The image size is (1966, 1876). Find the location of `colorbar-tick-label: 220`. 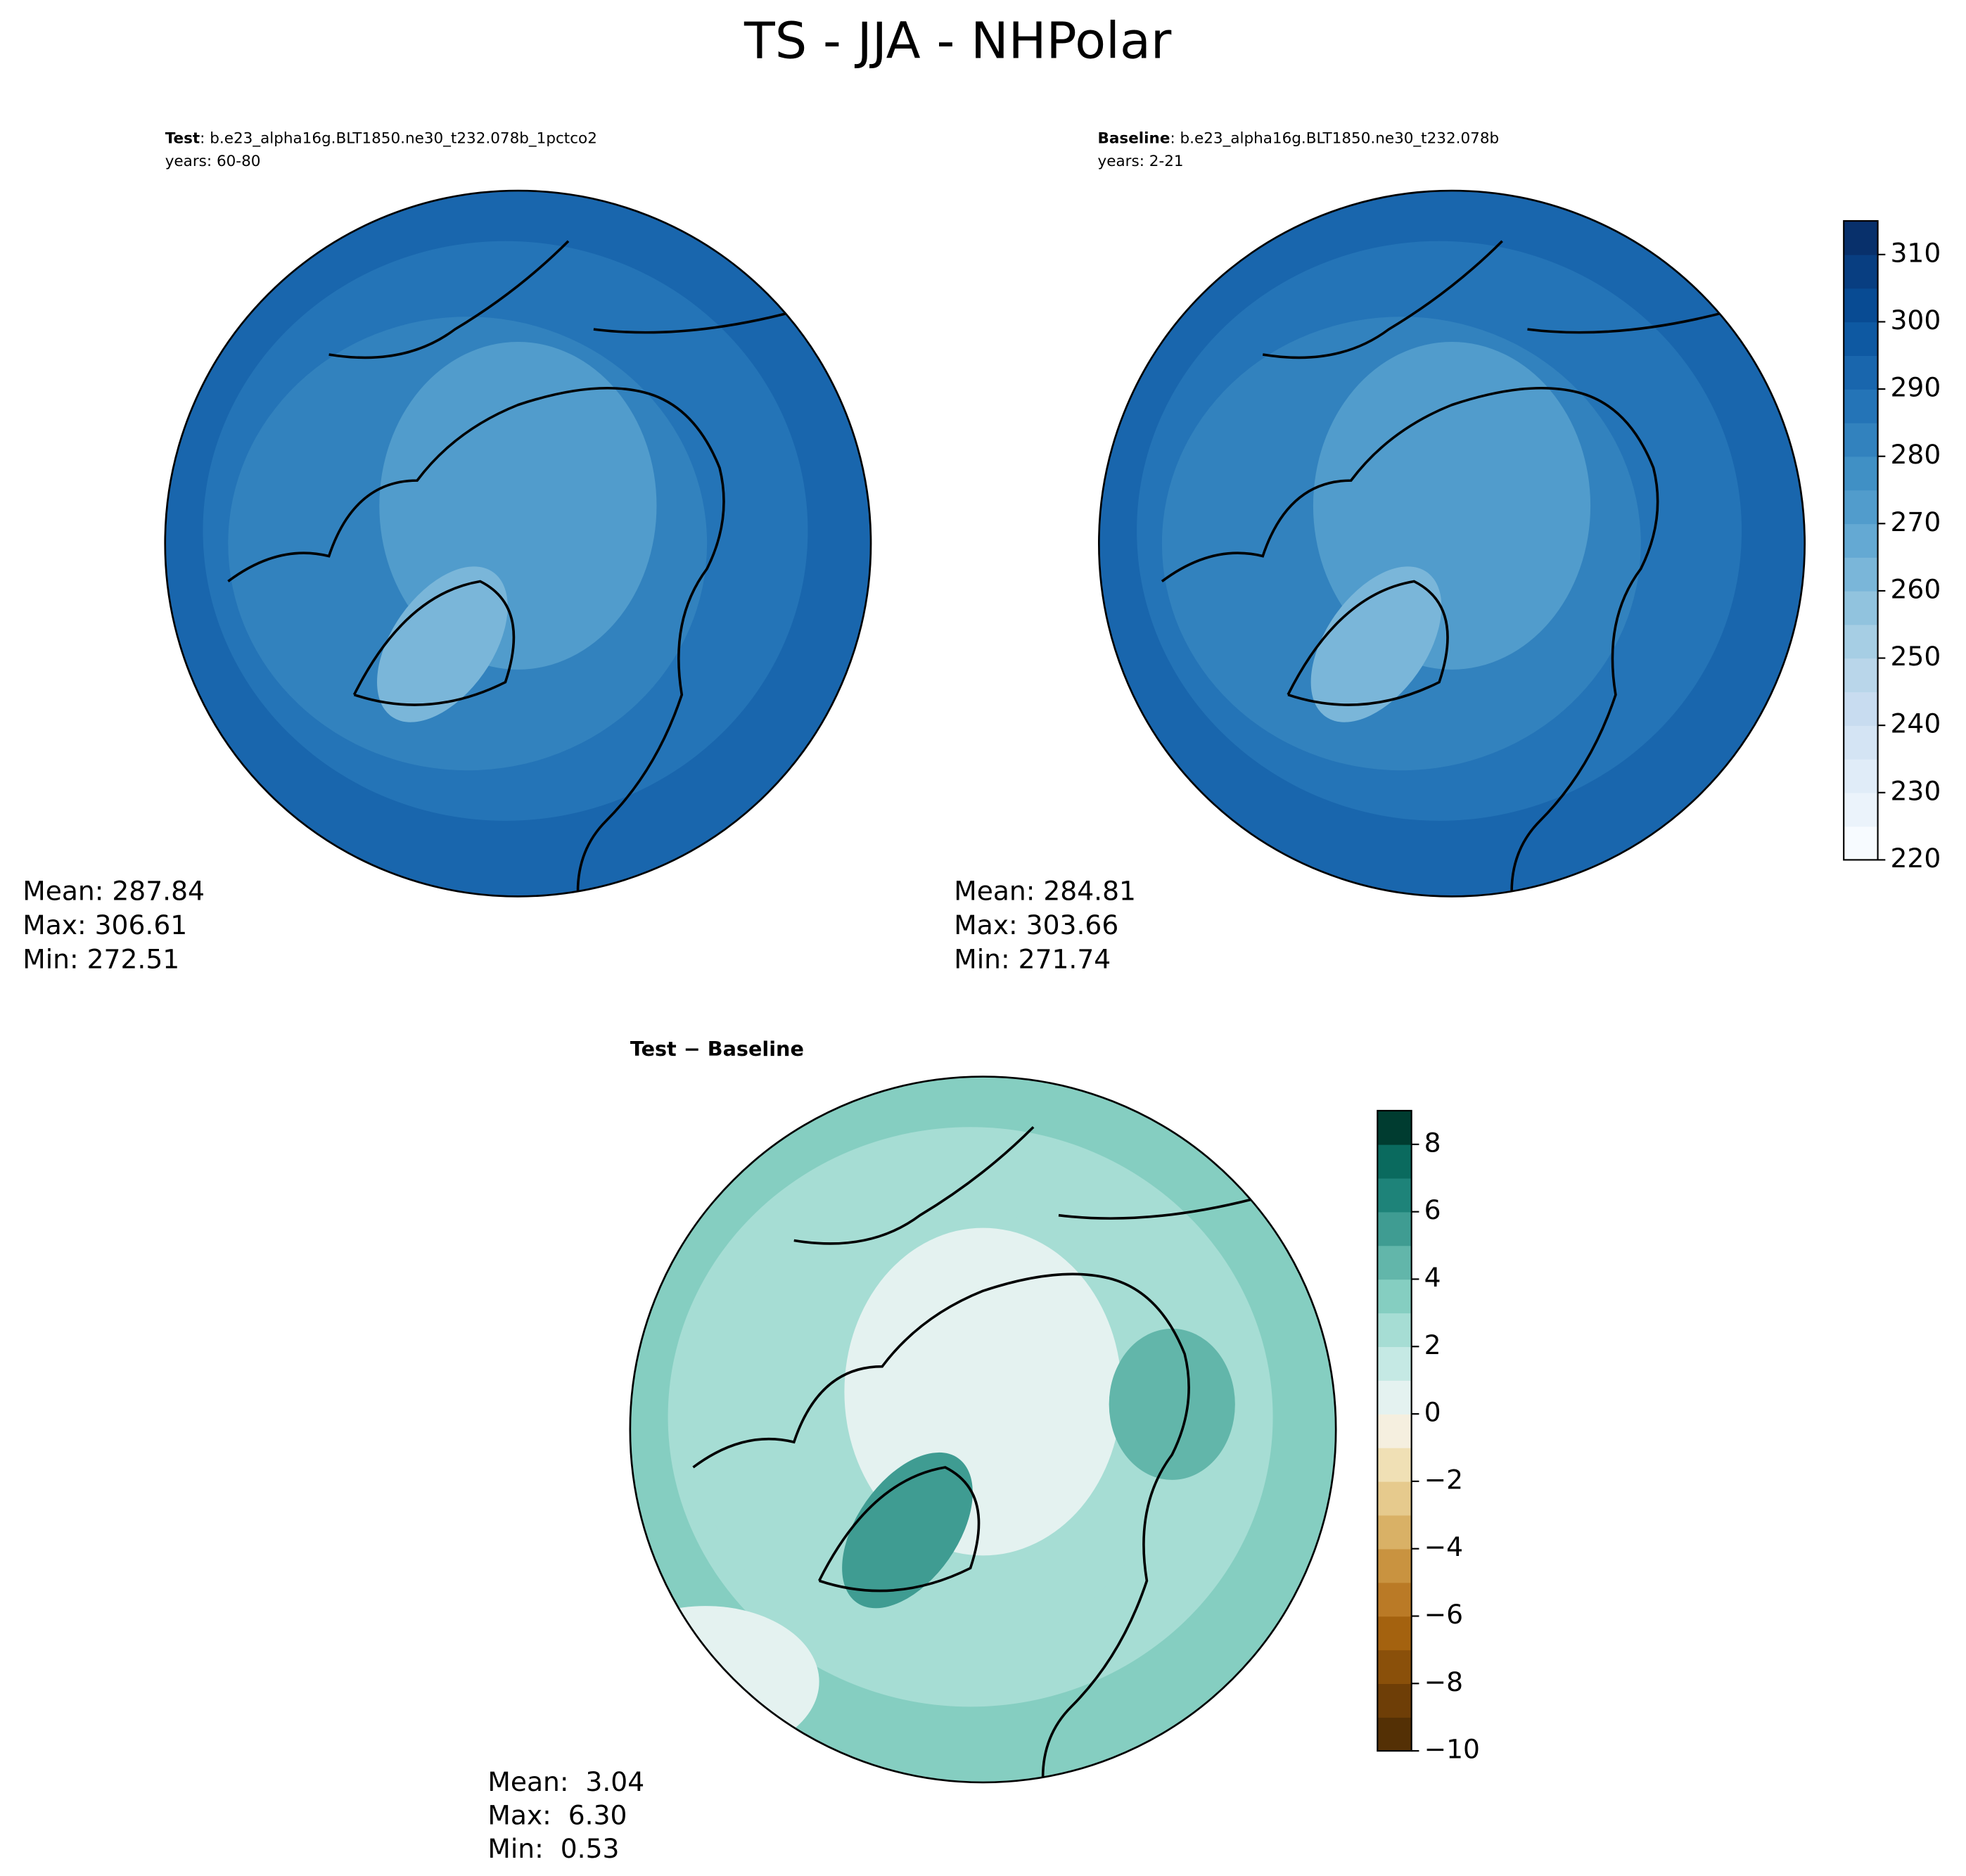

colorbar-tick-label: 220 is located at coordinates (1916, 858).